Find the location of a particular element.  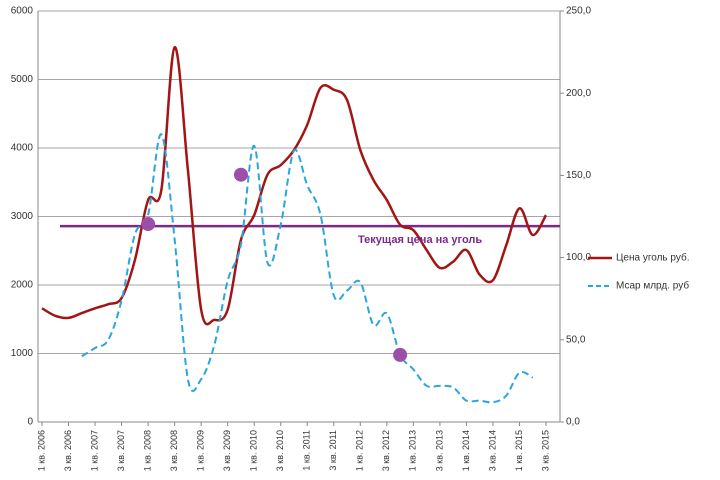

legend-label: Цена уголь руб. is located at coordinates (652, 258).